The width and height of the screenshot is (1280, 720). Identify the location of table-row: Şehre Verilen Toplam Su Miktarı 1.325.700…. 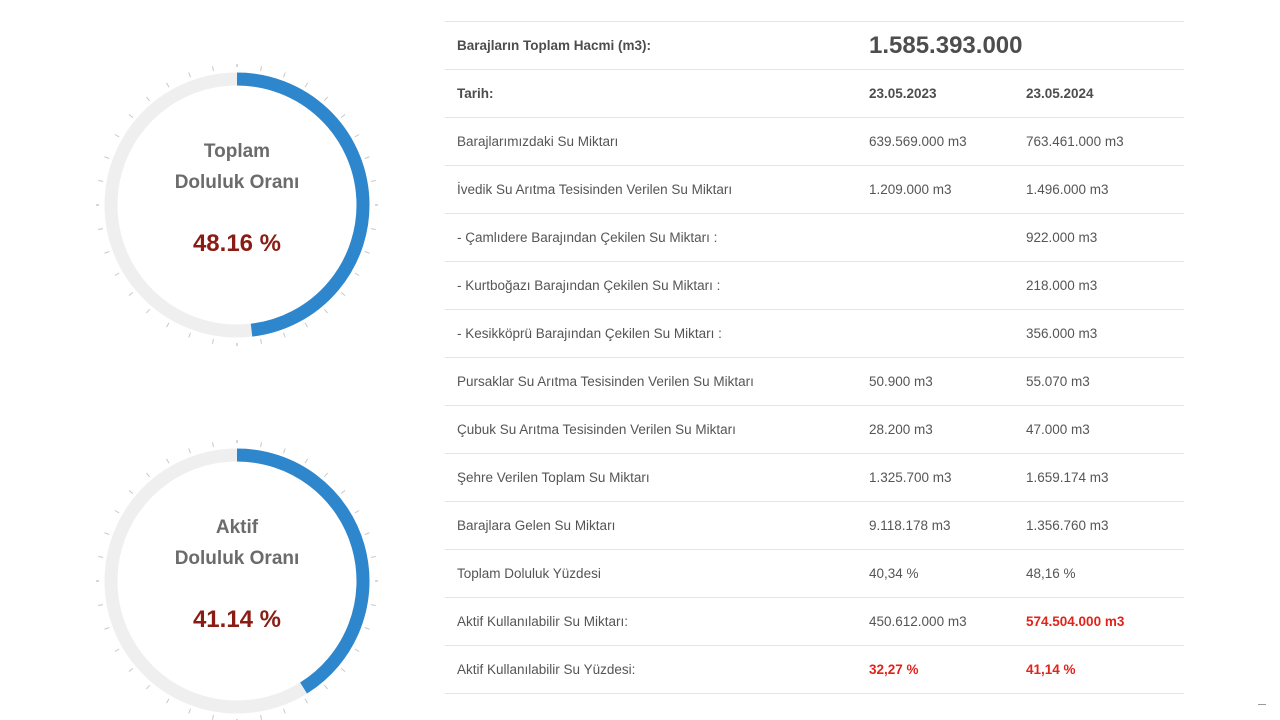
(814, 477).